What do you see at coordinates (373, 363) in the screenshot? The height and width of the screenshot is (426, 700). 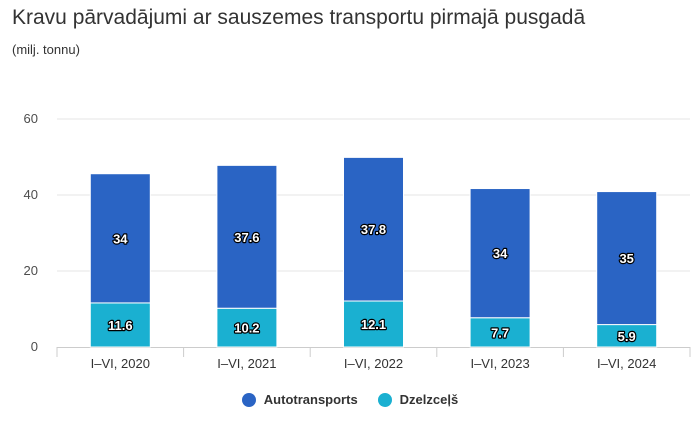 I see `x-tick-label: I–VI, 2022` at bounding box center [373, 363].